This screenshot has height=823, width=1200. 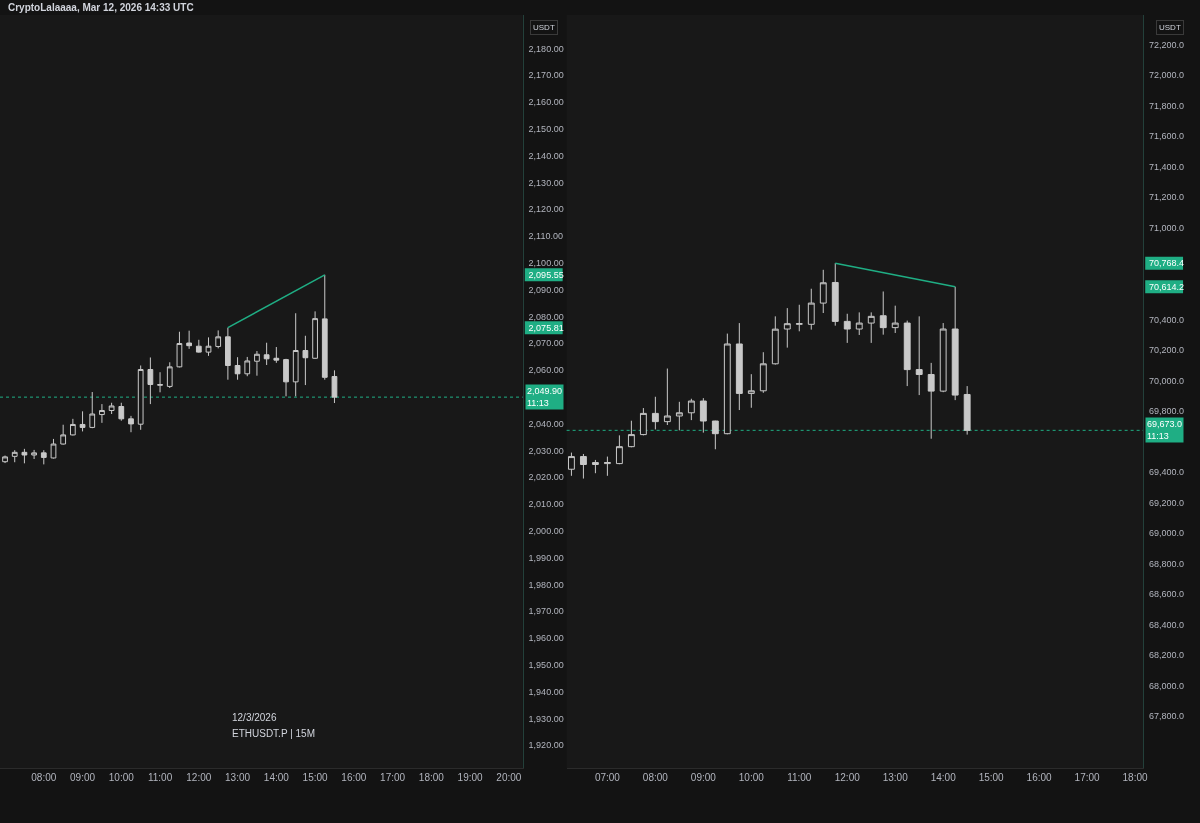 What do you see at coordinates (546, 450) in the screenshot?
I see `y-tick-label: 2,030.00` at bounding box center [546, 450].